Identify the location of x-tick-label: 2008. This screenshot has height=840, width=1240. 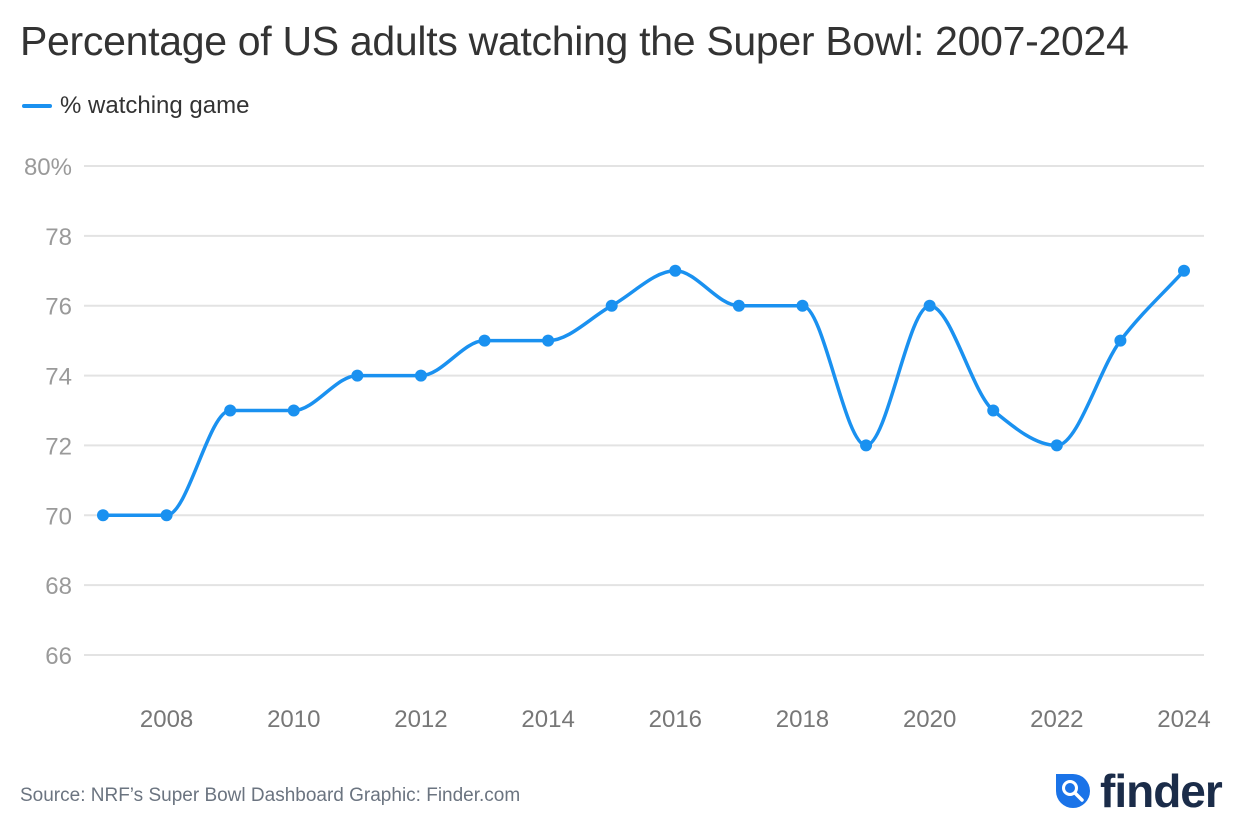
(166, 719).